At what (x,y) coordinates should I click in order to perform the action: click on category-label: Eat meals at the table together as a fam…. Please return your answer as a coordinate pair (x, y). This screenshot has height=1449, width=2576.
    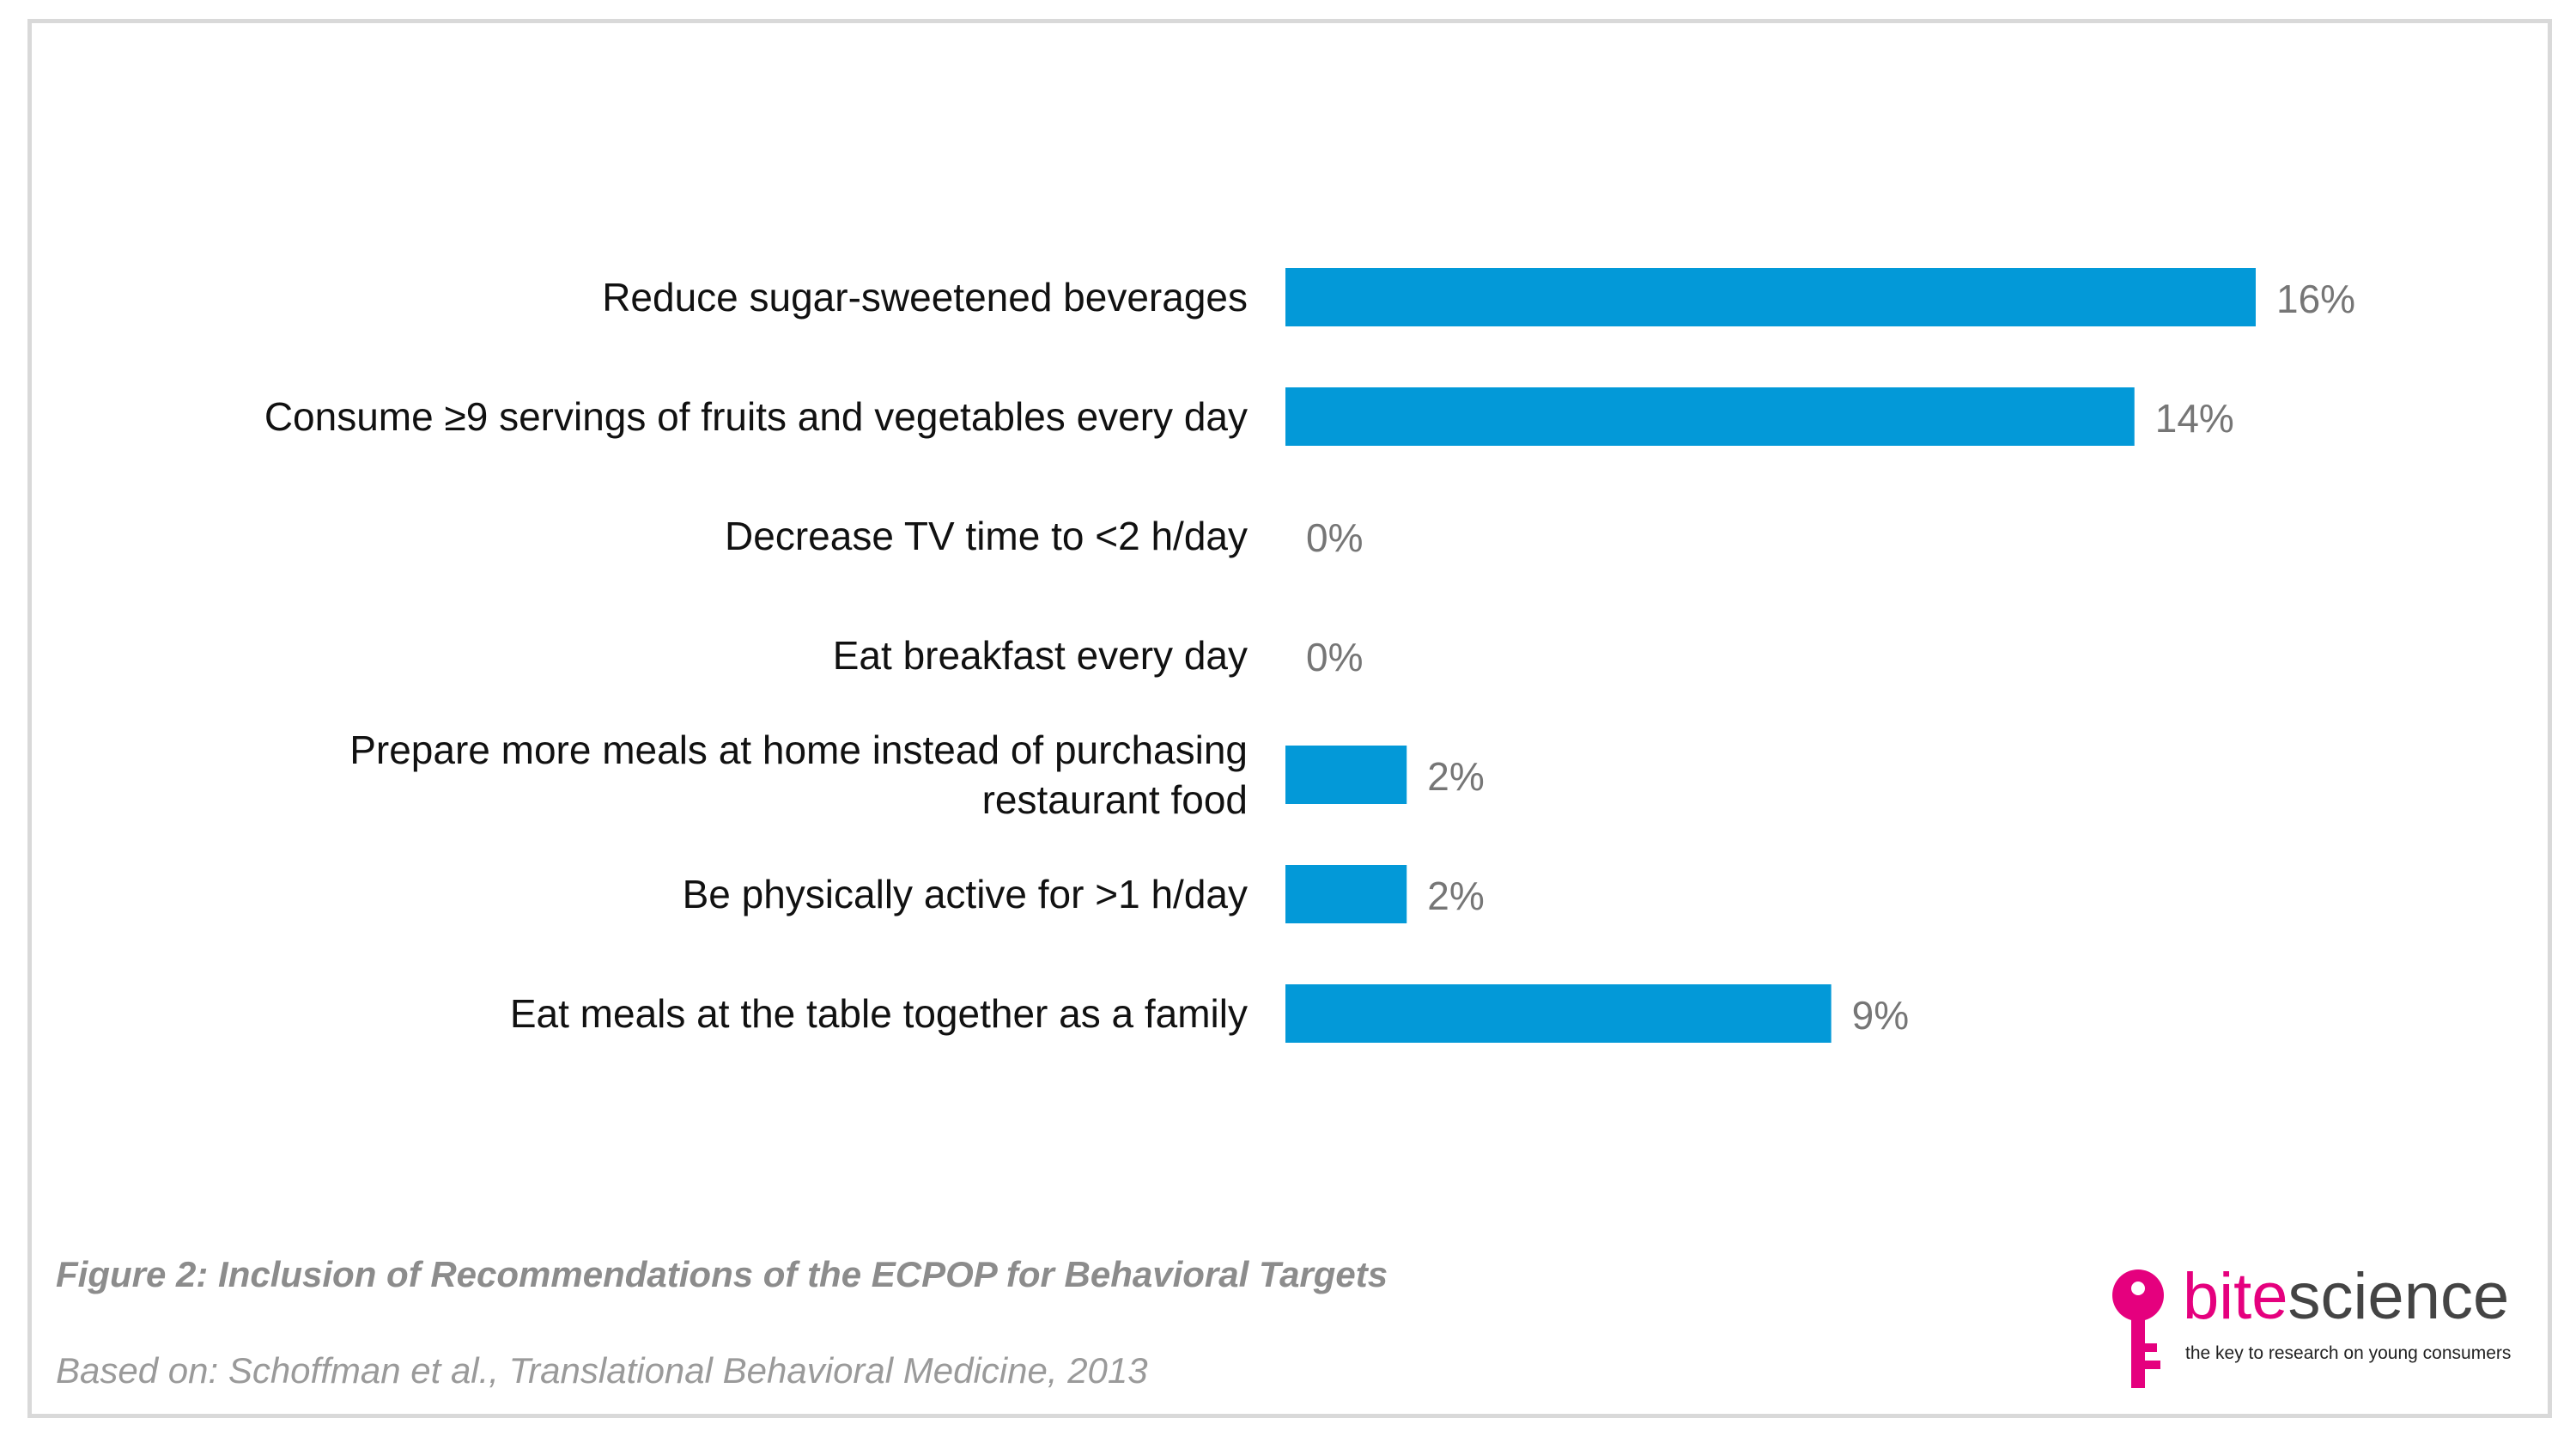
    Looking at the image, I should click on (879, 1013).